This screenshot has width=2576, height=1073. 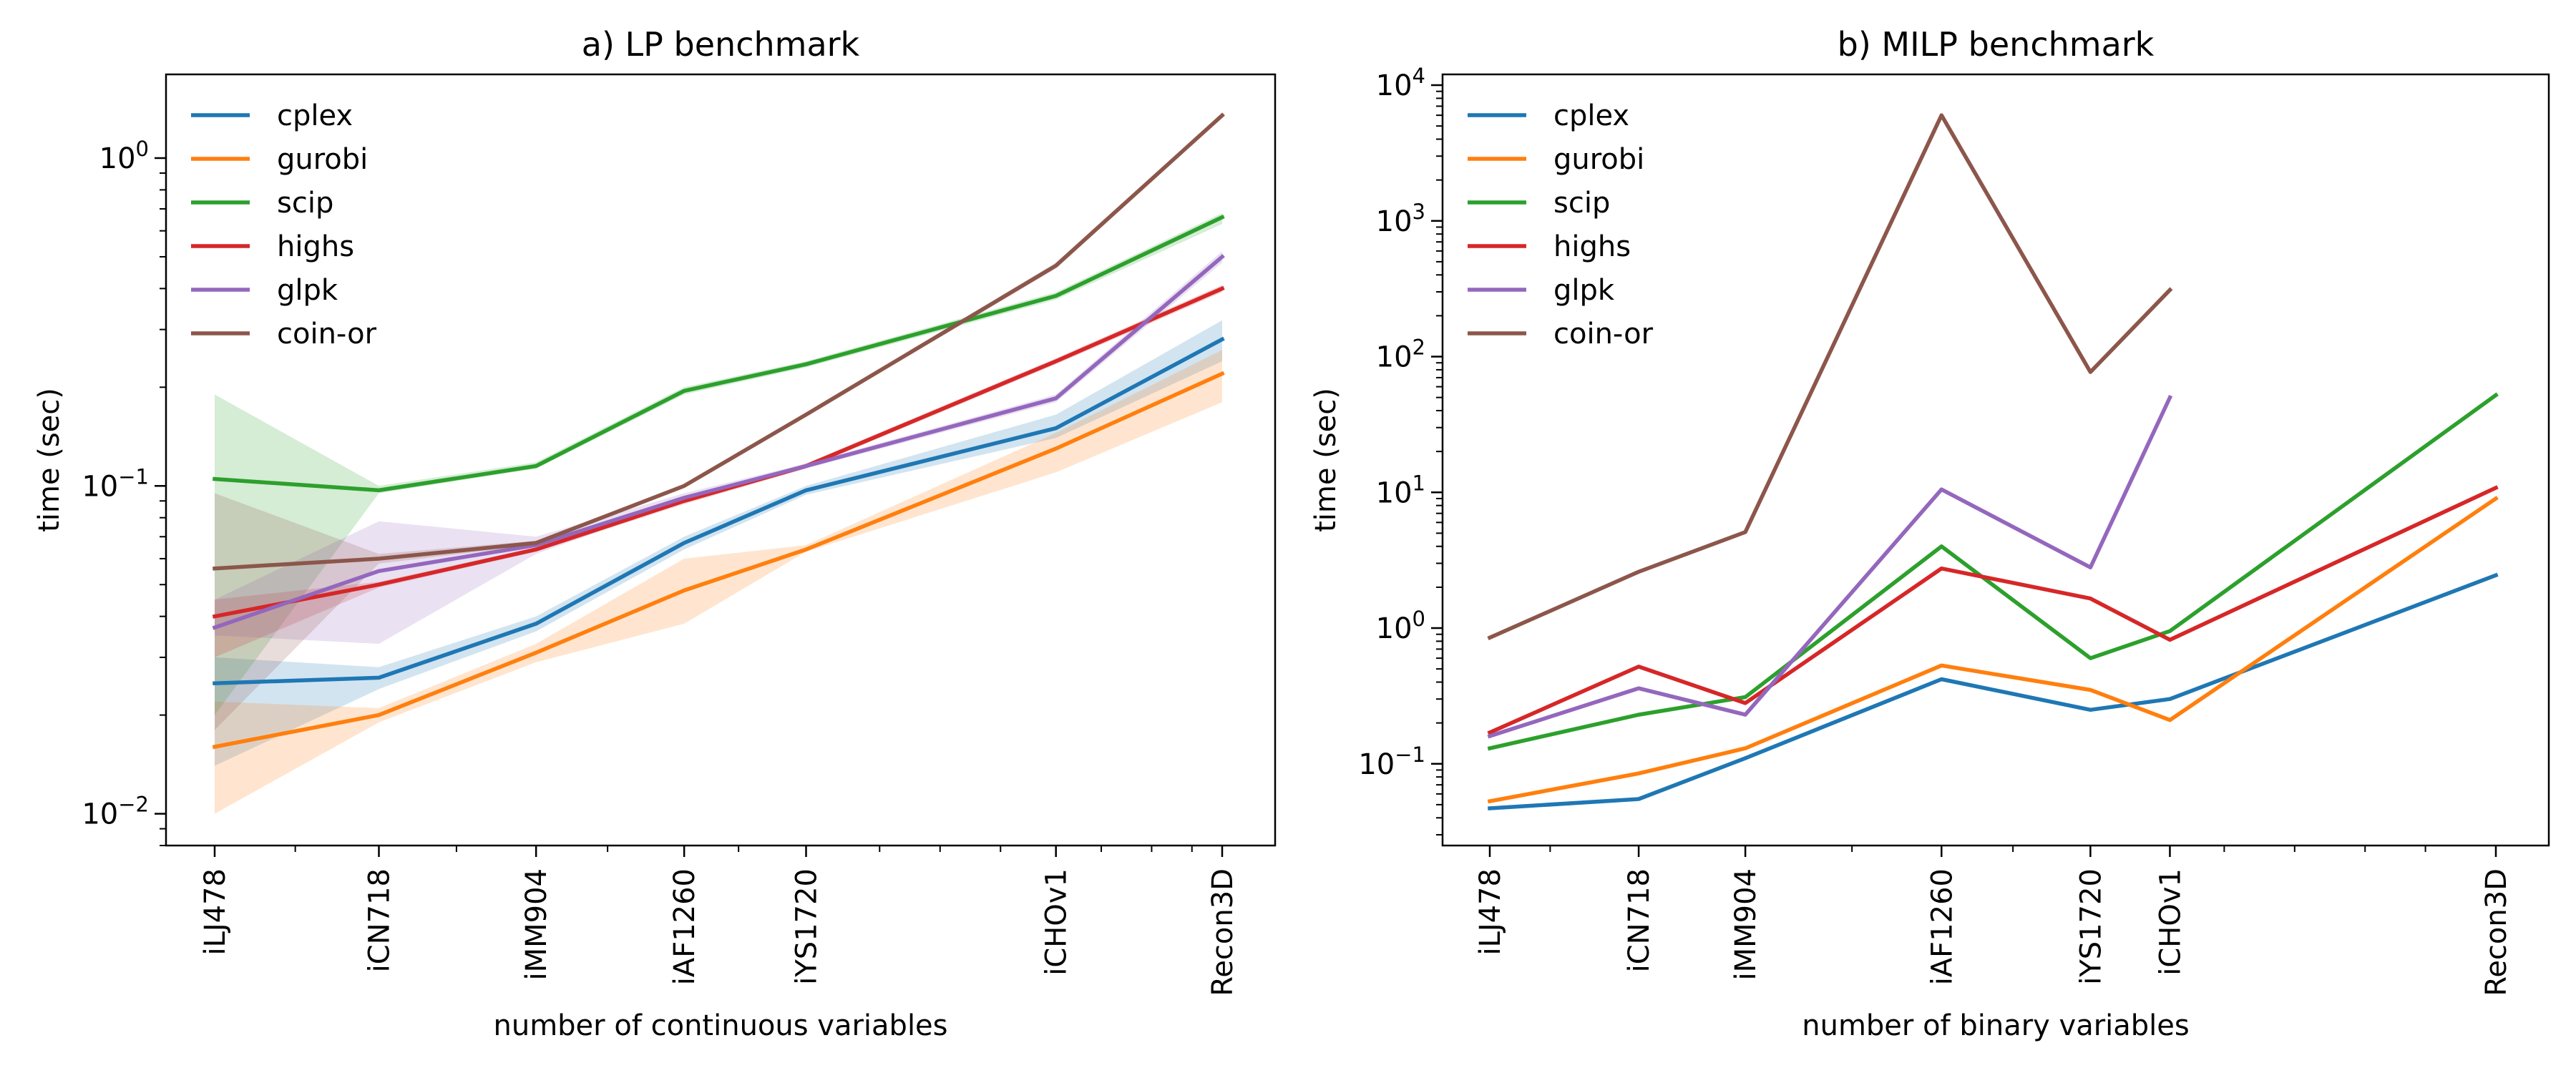 What do you see at coordinates (1400, 219) in the screenshot?
I see `y-tick-label: 10³` at bounding box center [1400, 219].